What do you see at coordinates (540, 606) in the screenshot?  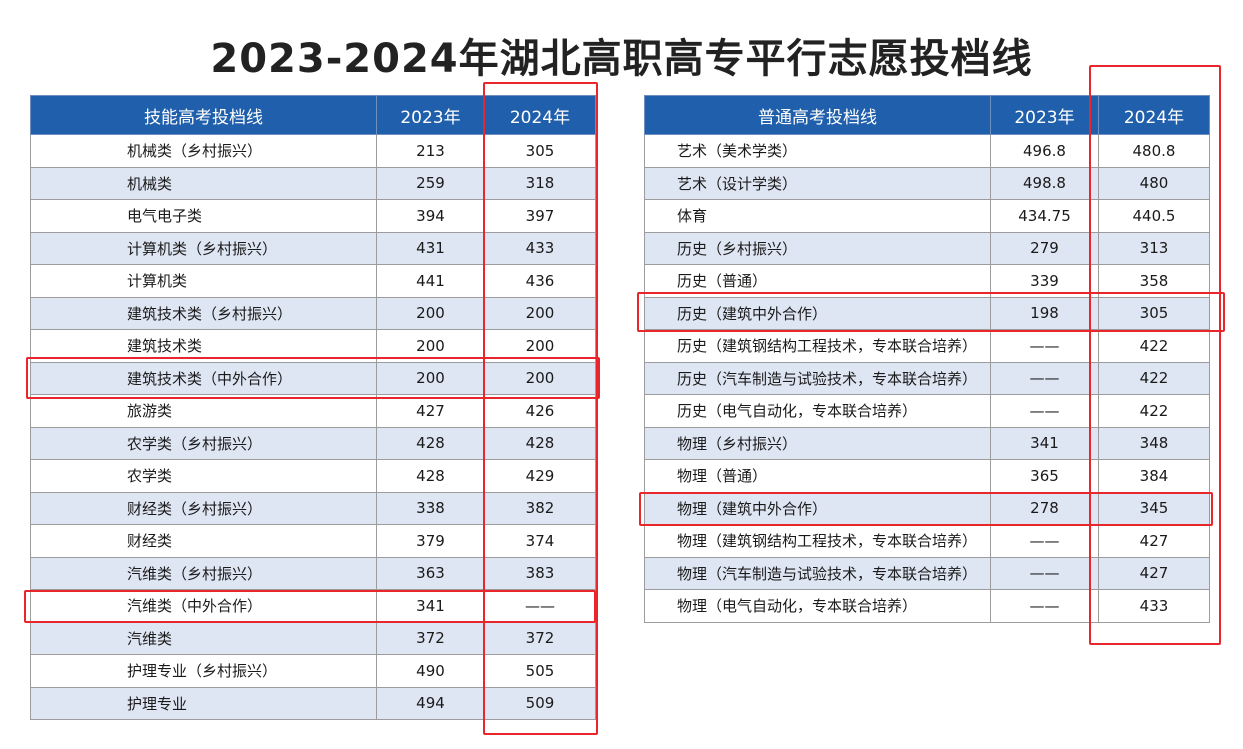 I see `score-2024-cell: ——` at bounding box center [540, 606].